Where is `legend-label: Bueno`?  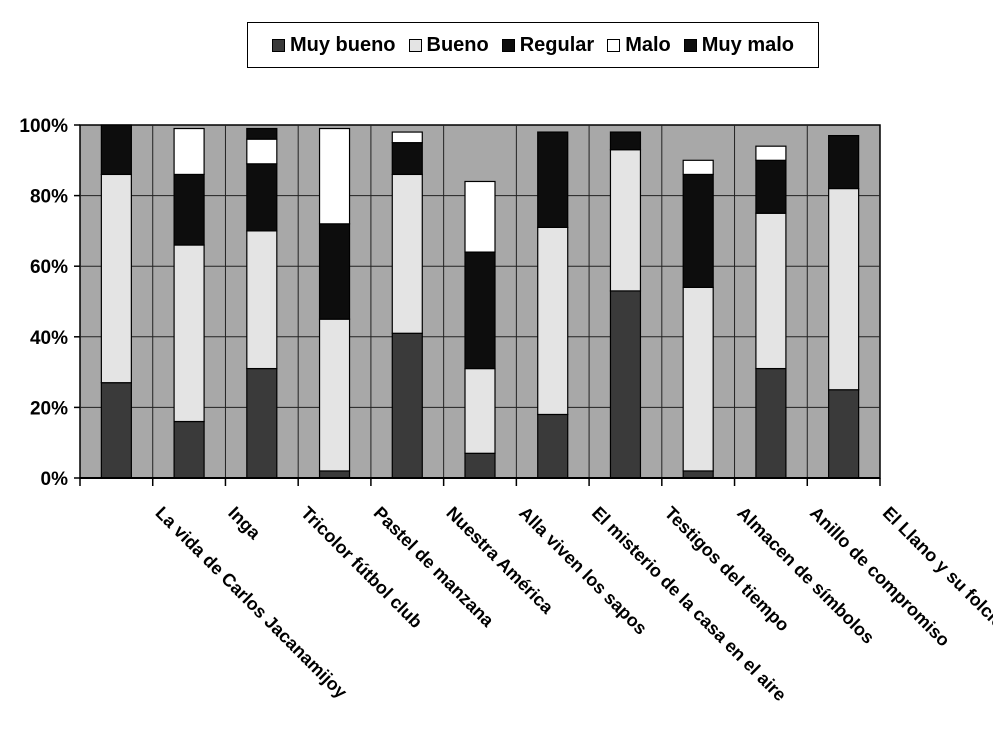 legend-label: Bueno is located at coordinates (457, 44).